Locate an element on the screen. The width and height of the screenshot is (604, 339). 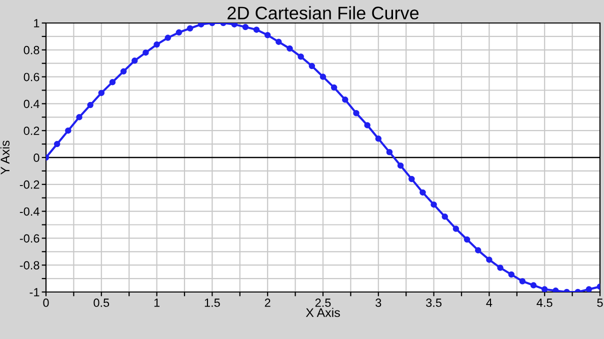
y-tick-label: -0.6 is located at coordinates (30, 238).